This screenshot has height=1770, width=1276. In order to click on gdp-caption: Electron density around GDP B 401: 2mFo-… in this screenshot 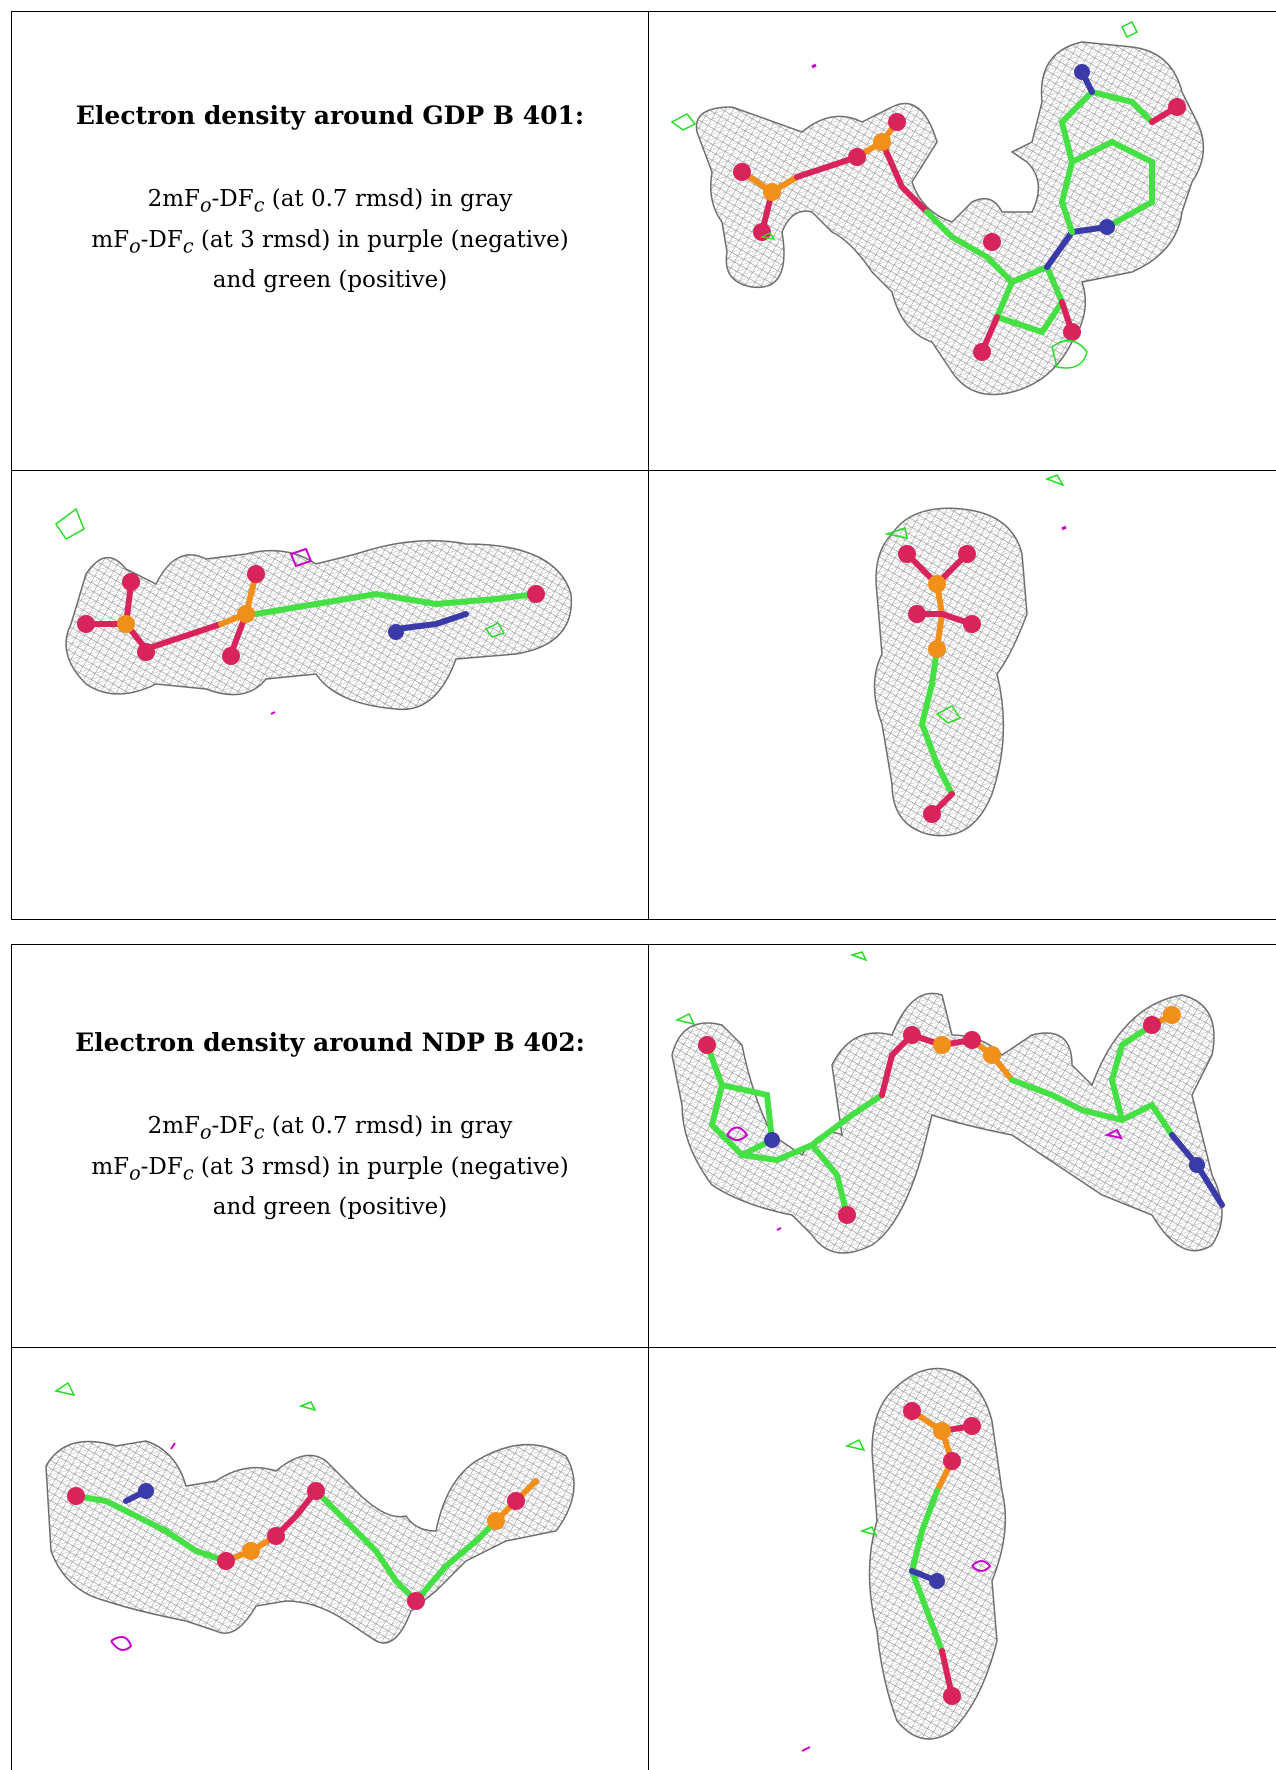, I will do `click(330, 198)`.